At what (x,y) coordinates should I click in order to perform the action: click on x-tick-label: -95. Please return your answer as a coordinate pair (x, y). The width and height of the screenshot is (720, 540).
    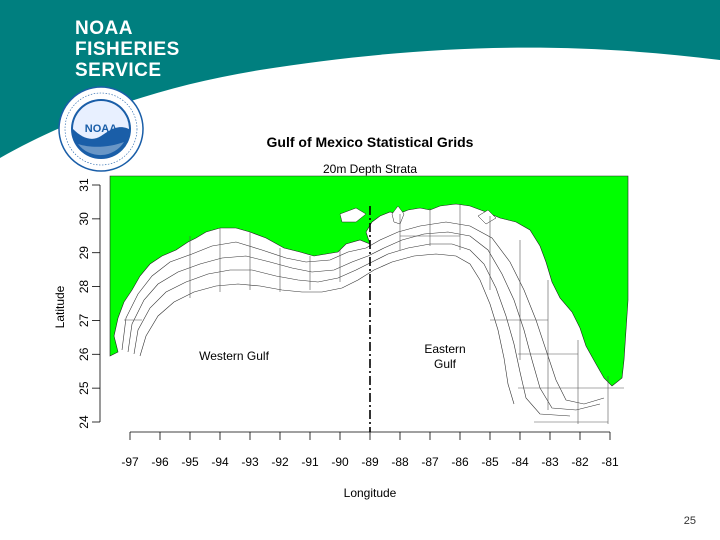
    Looking at the image, I should click on (190, 462).